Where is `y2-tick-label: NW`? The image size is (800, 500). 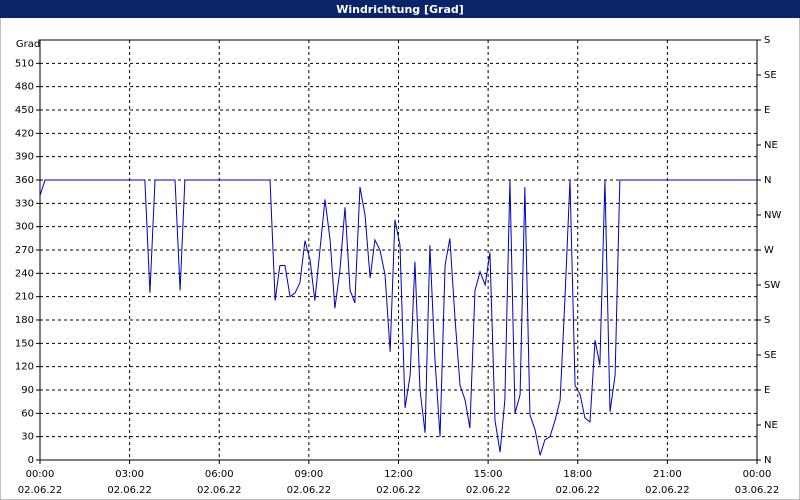 y2-tick-label: NW is located at coordinates (772, 215).